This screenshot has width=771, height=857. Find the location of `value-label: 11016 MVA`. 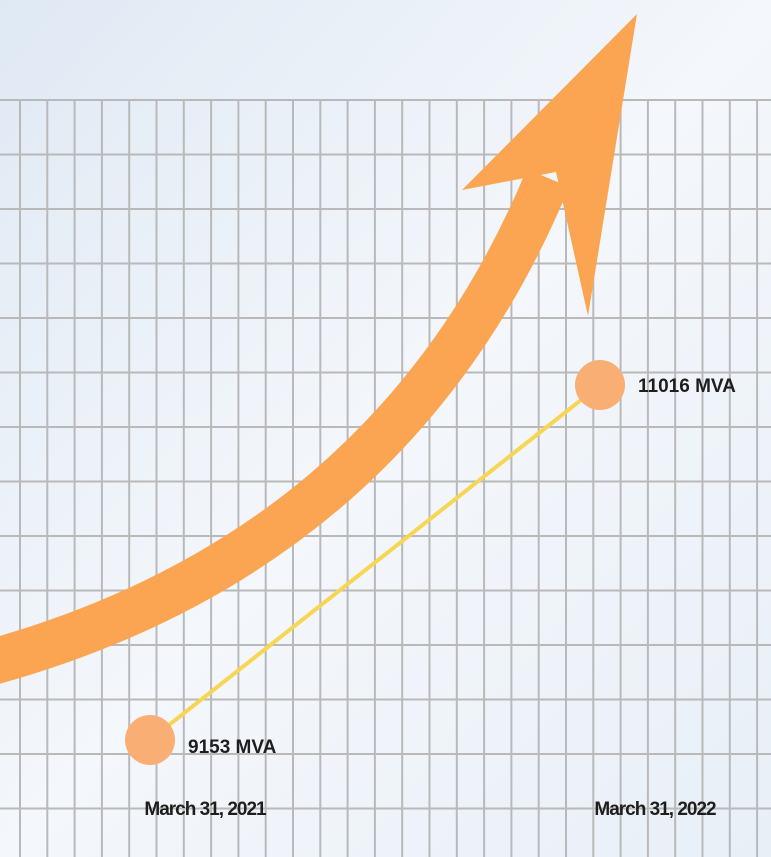

value-label: 11016 MVA is located at coordinates (687, 386).